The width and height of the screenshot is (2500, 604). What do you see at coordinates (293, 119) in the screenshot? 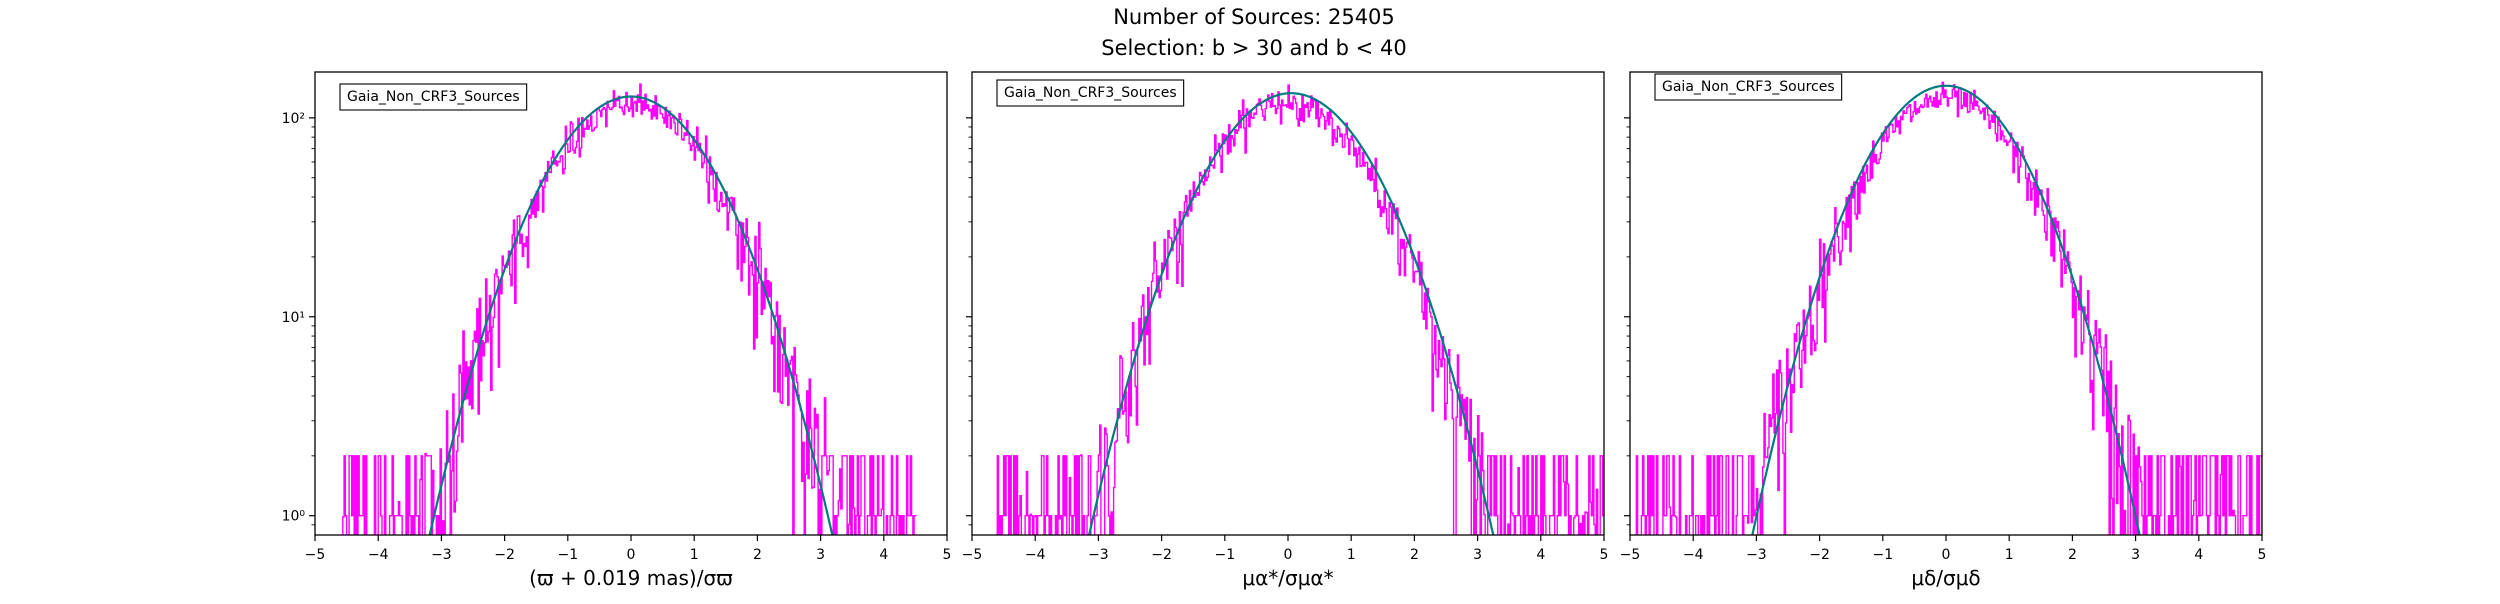
I see `y-tick-label: 10²` at bounding box center [293, 119].